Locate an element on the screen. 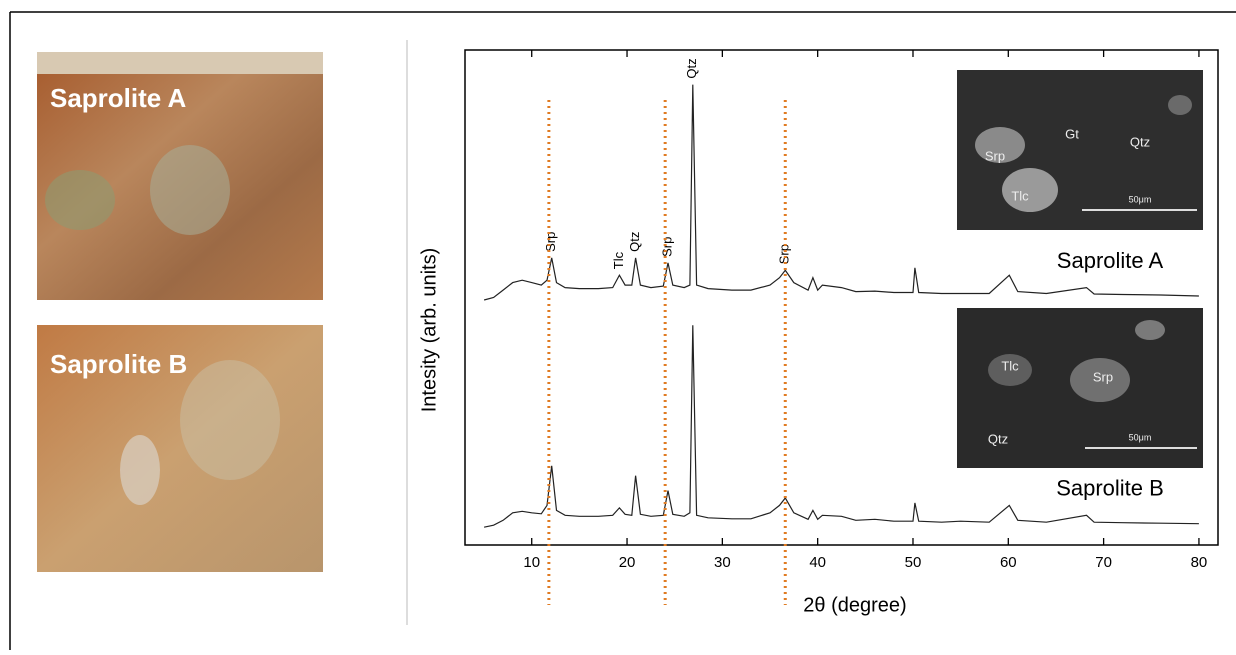 Image resolution: width=1236 pixels, height=655 pixels. x-tick-label: 50 is located at coordinates (913, 562).